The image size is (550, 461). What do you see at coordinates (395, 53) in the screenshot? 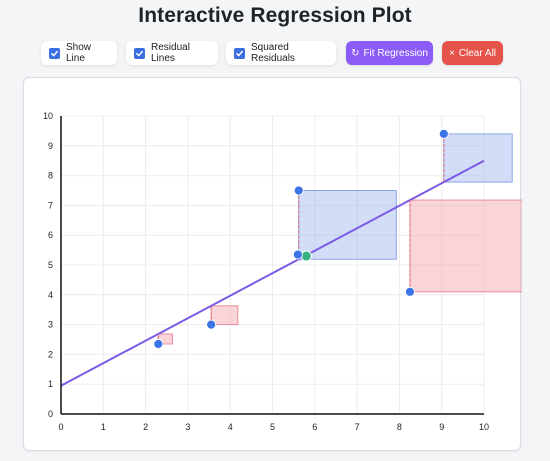
I see `fit-regression-label: Fit Regression` at bounding box center [395, 53].